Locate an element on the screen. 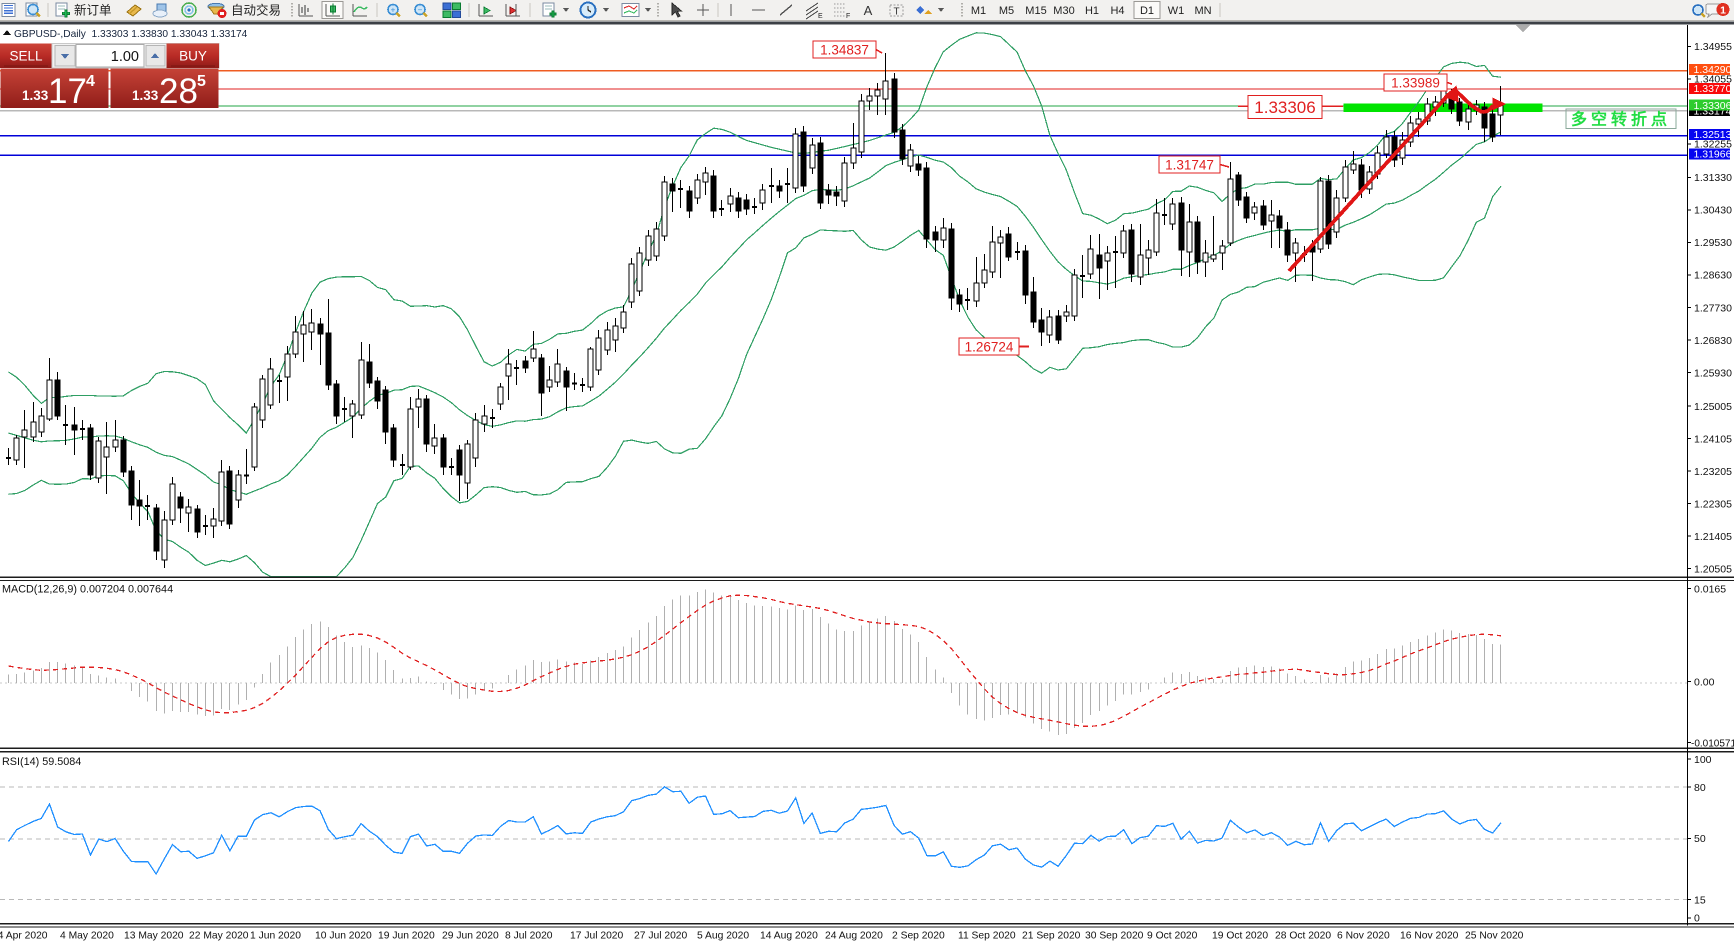 This screenshot has height=944, width=1734. svg-text: 1.28630 is located at coordinates (1713, 276).